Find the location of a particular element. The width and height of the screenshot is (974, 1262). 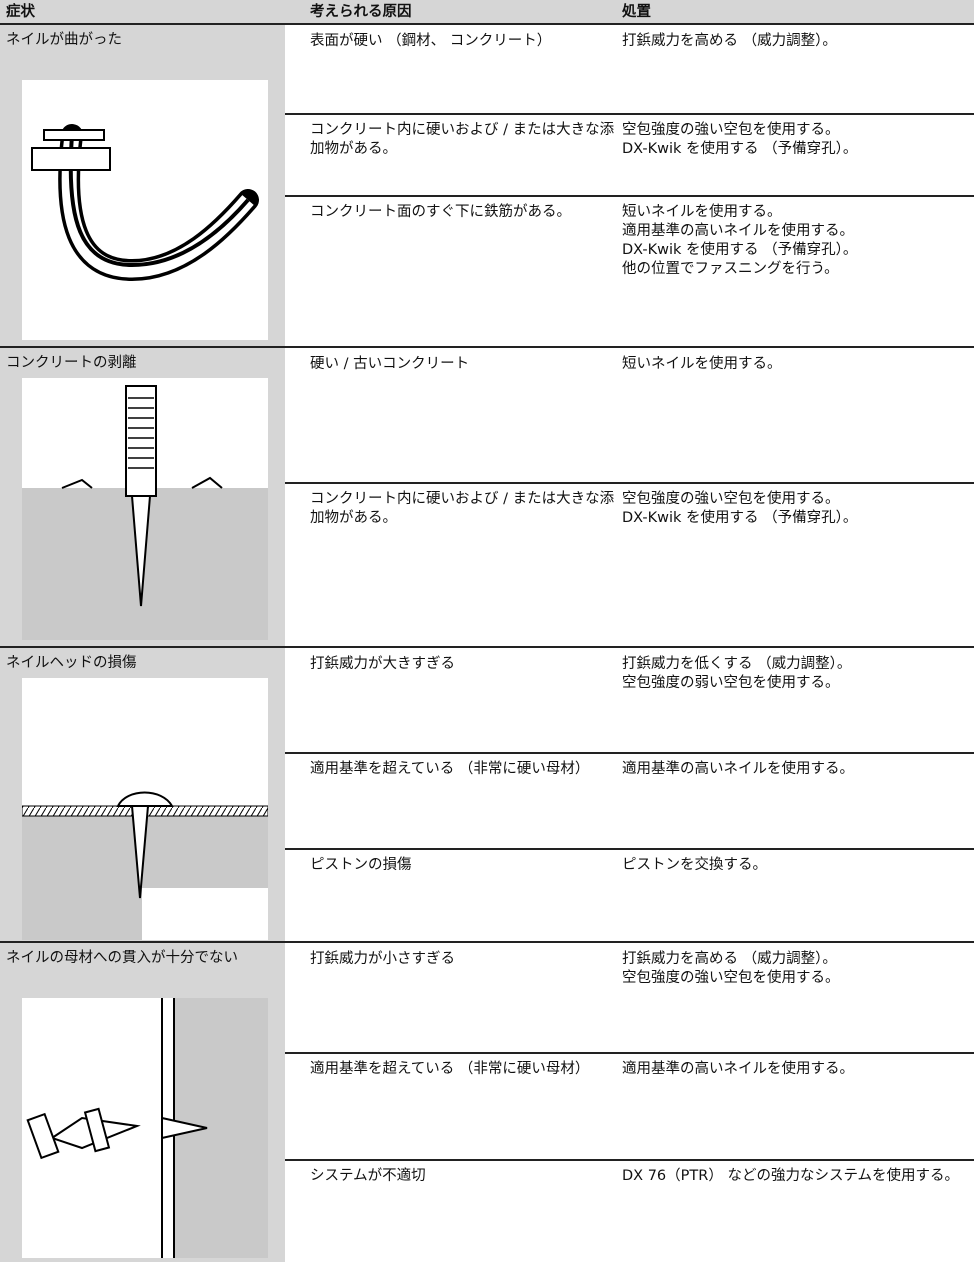

symptom: ネイルヘッドの損傷 is located at coordinates (71, 663).